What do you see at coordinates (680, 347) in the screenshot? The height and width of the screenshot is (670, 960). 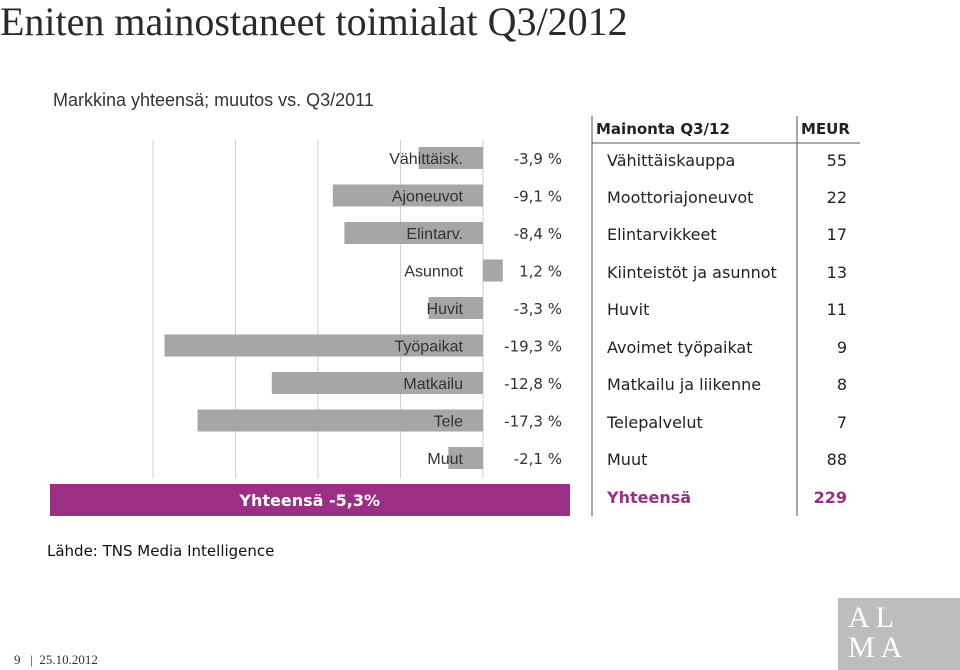 I see `table-row-label: Avoimet työpaikat` at bounding box center [680, 347].